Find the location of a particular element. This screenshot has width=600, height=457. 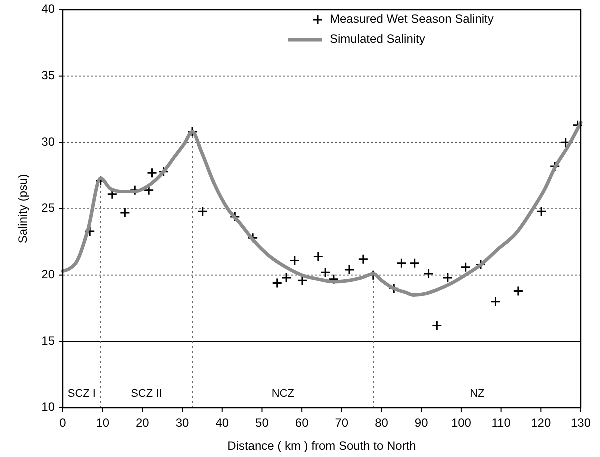

x-tick-label: 50 is located at coordinates (263, 423).